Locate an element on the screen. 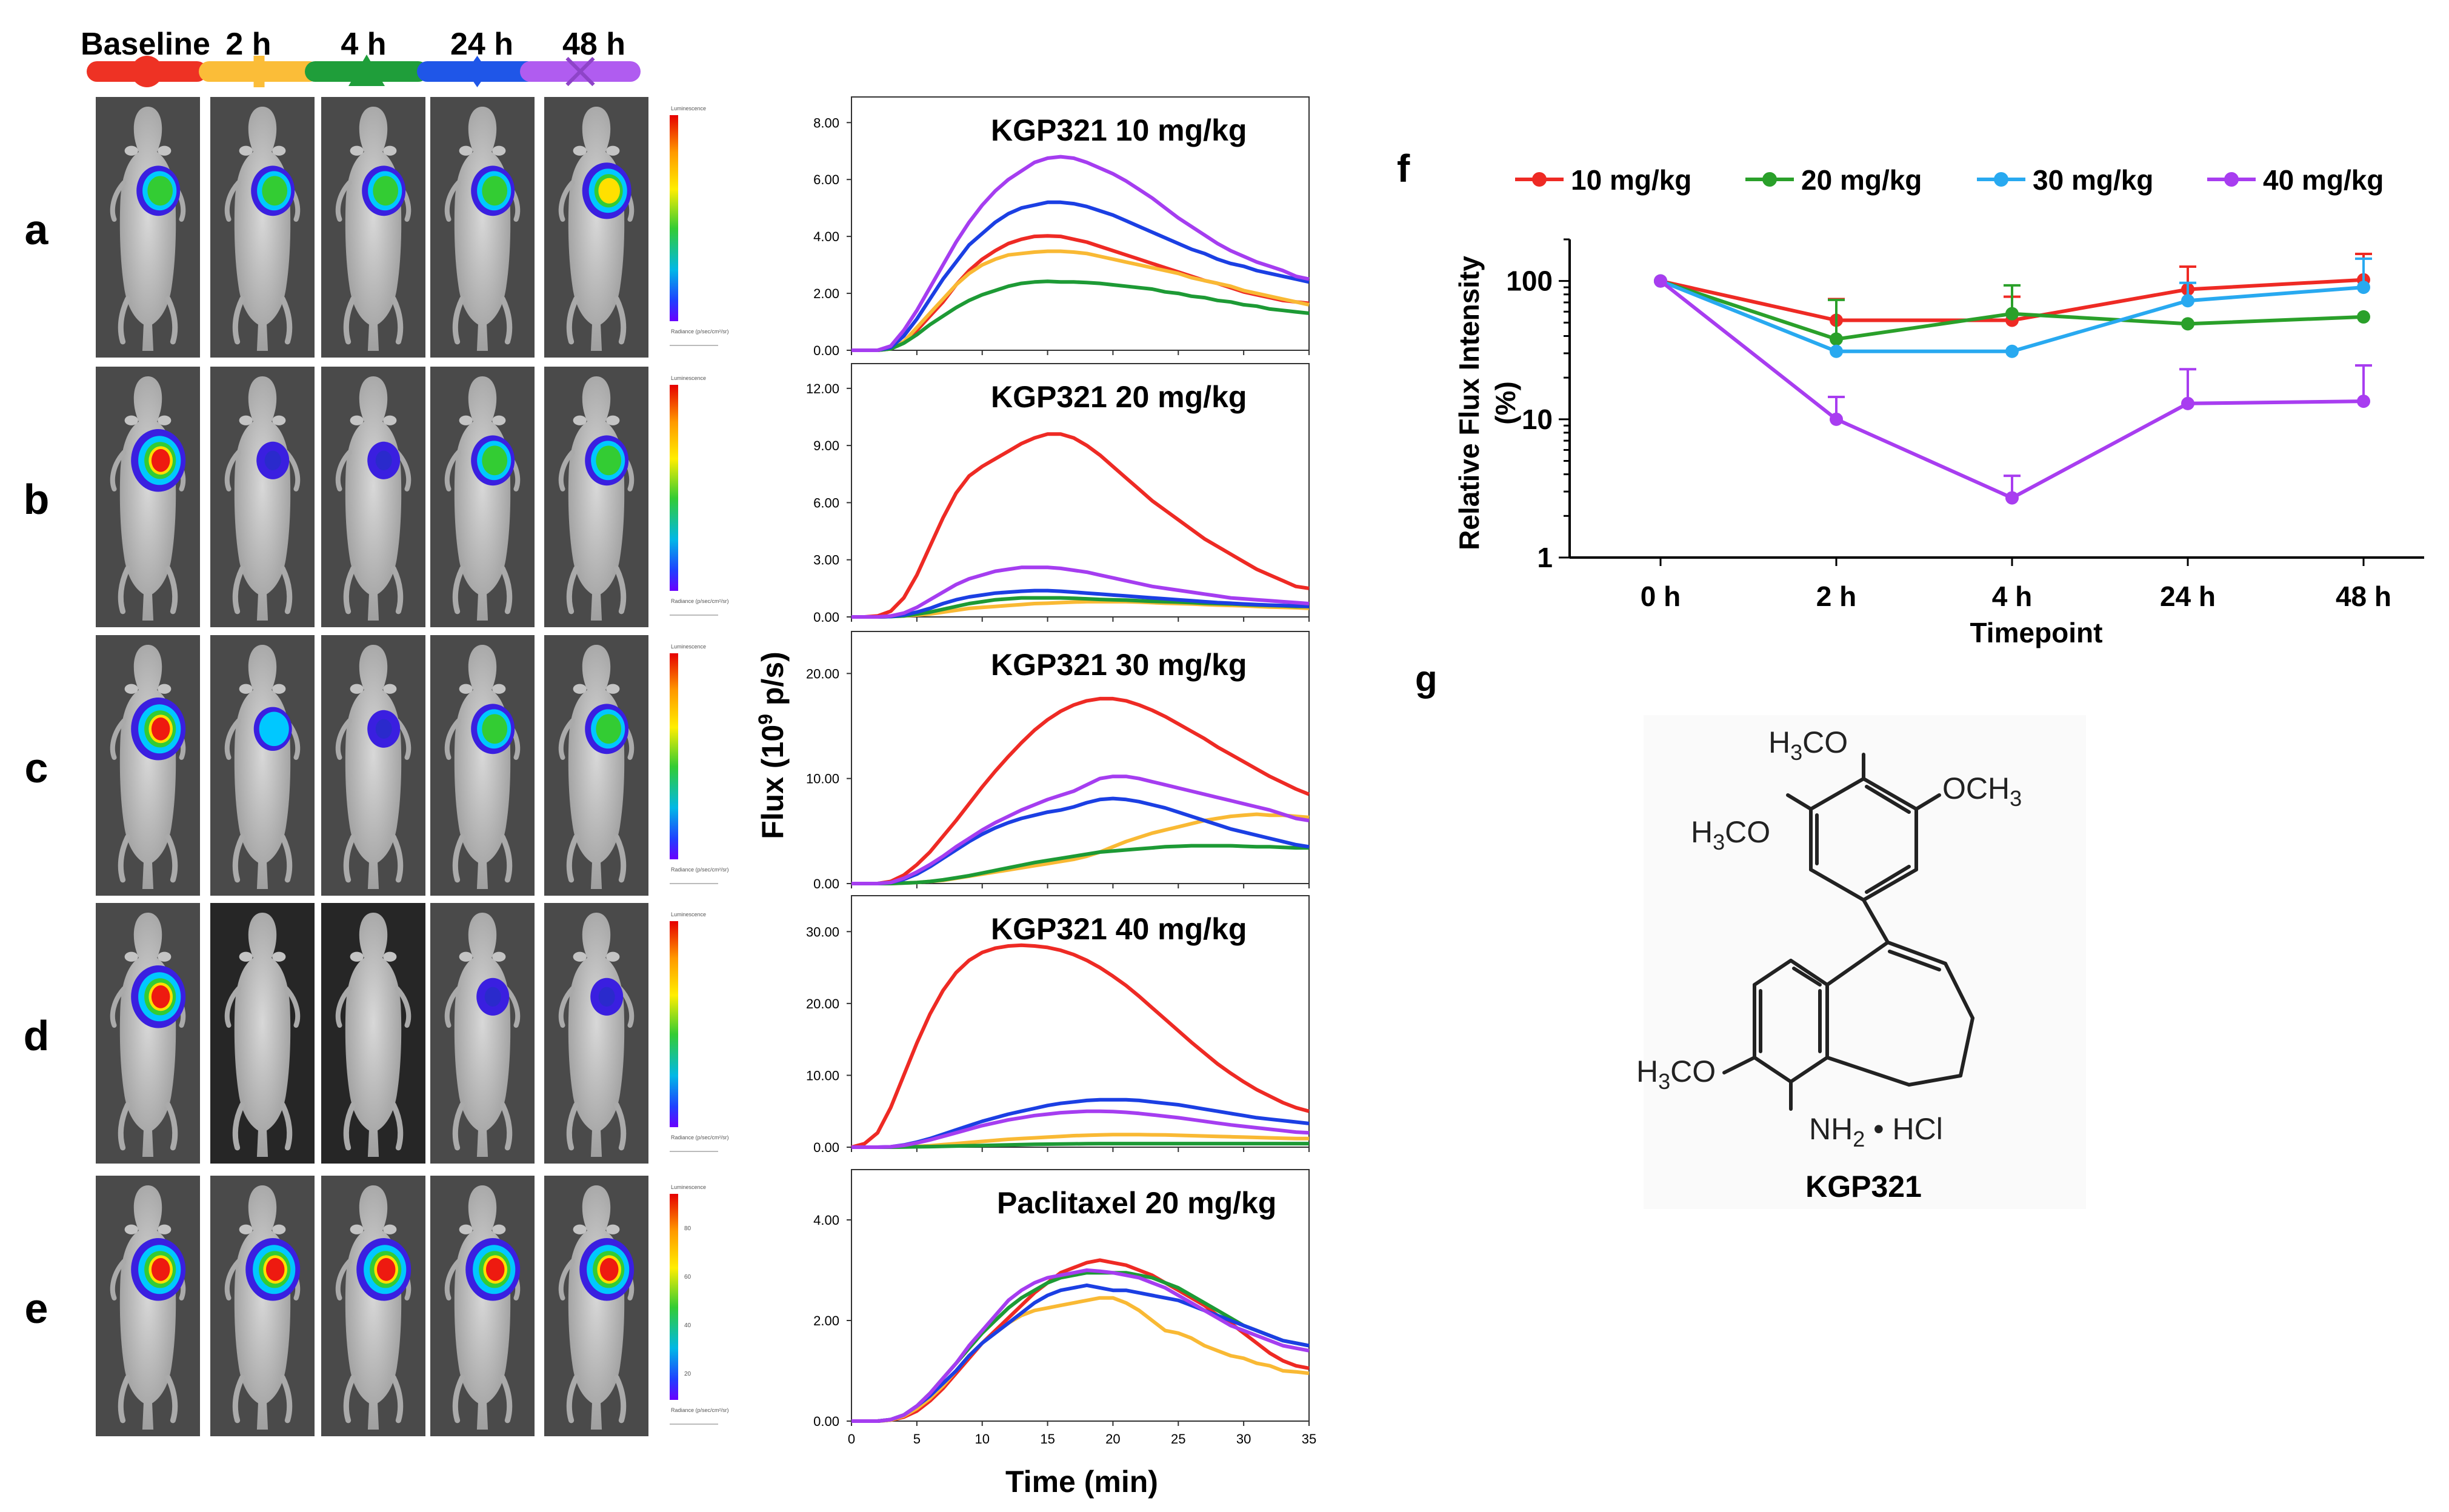 Image resolution: width=2449 pixels, height=1512 pixels. legend-marker-x2 is located at coordinates (580, 71).